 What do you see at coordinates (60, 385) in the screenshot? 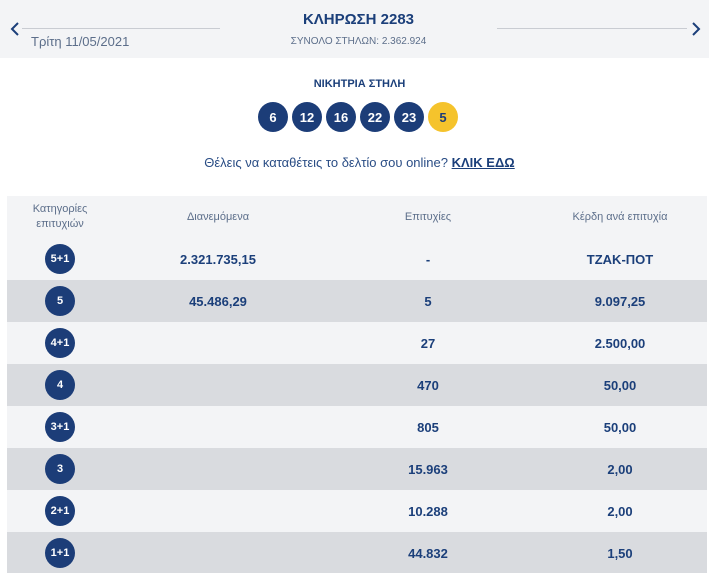
I see `category-badge: 4` at bounding box center [60, 385].